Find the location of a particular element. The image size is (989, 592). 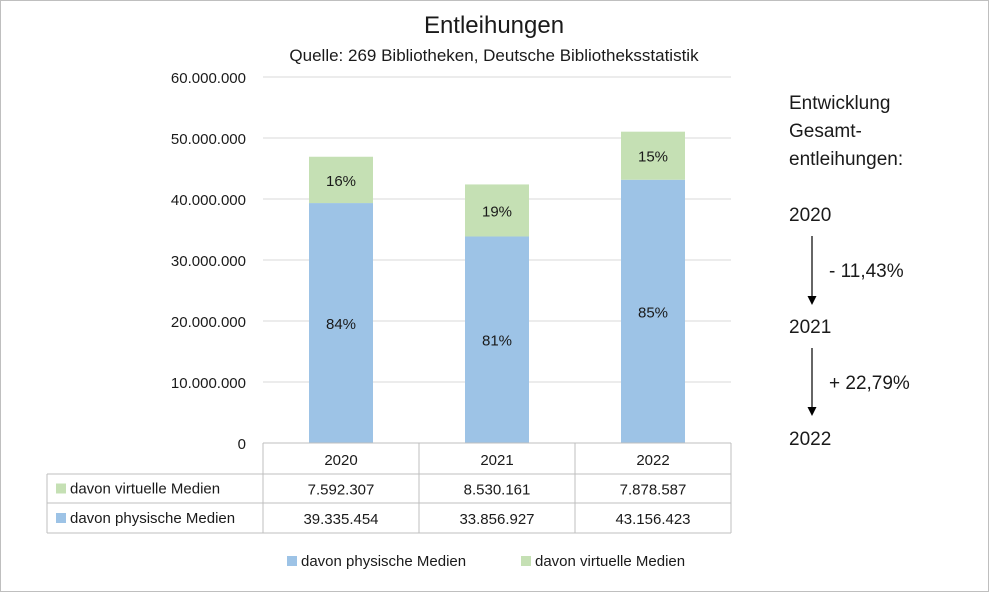

side-year-2021: 2021 is located at coordinates (810, 327).